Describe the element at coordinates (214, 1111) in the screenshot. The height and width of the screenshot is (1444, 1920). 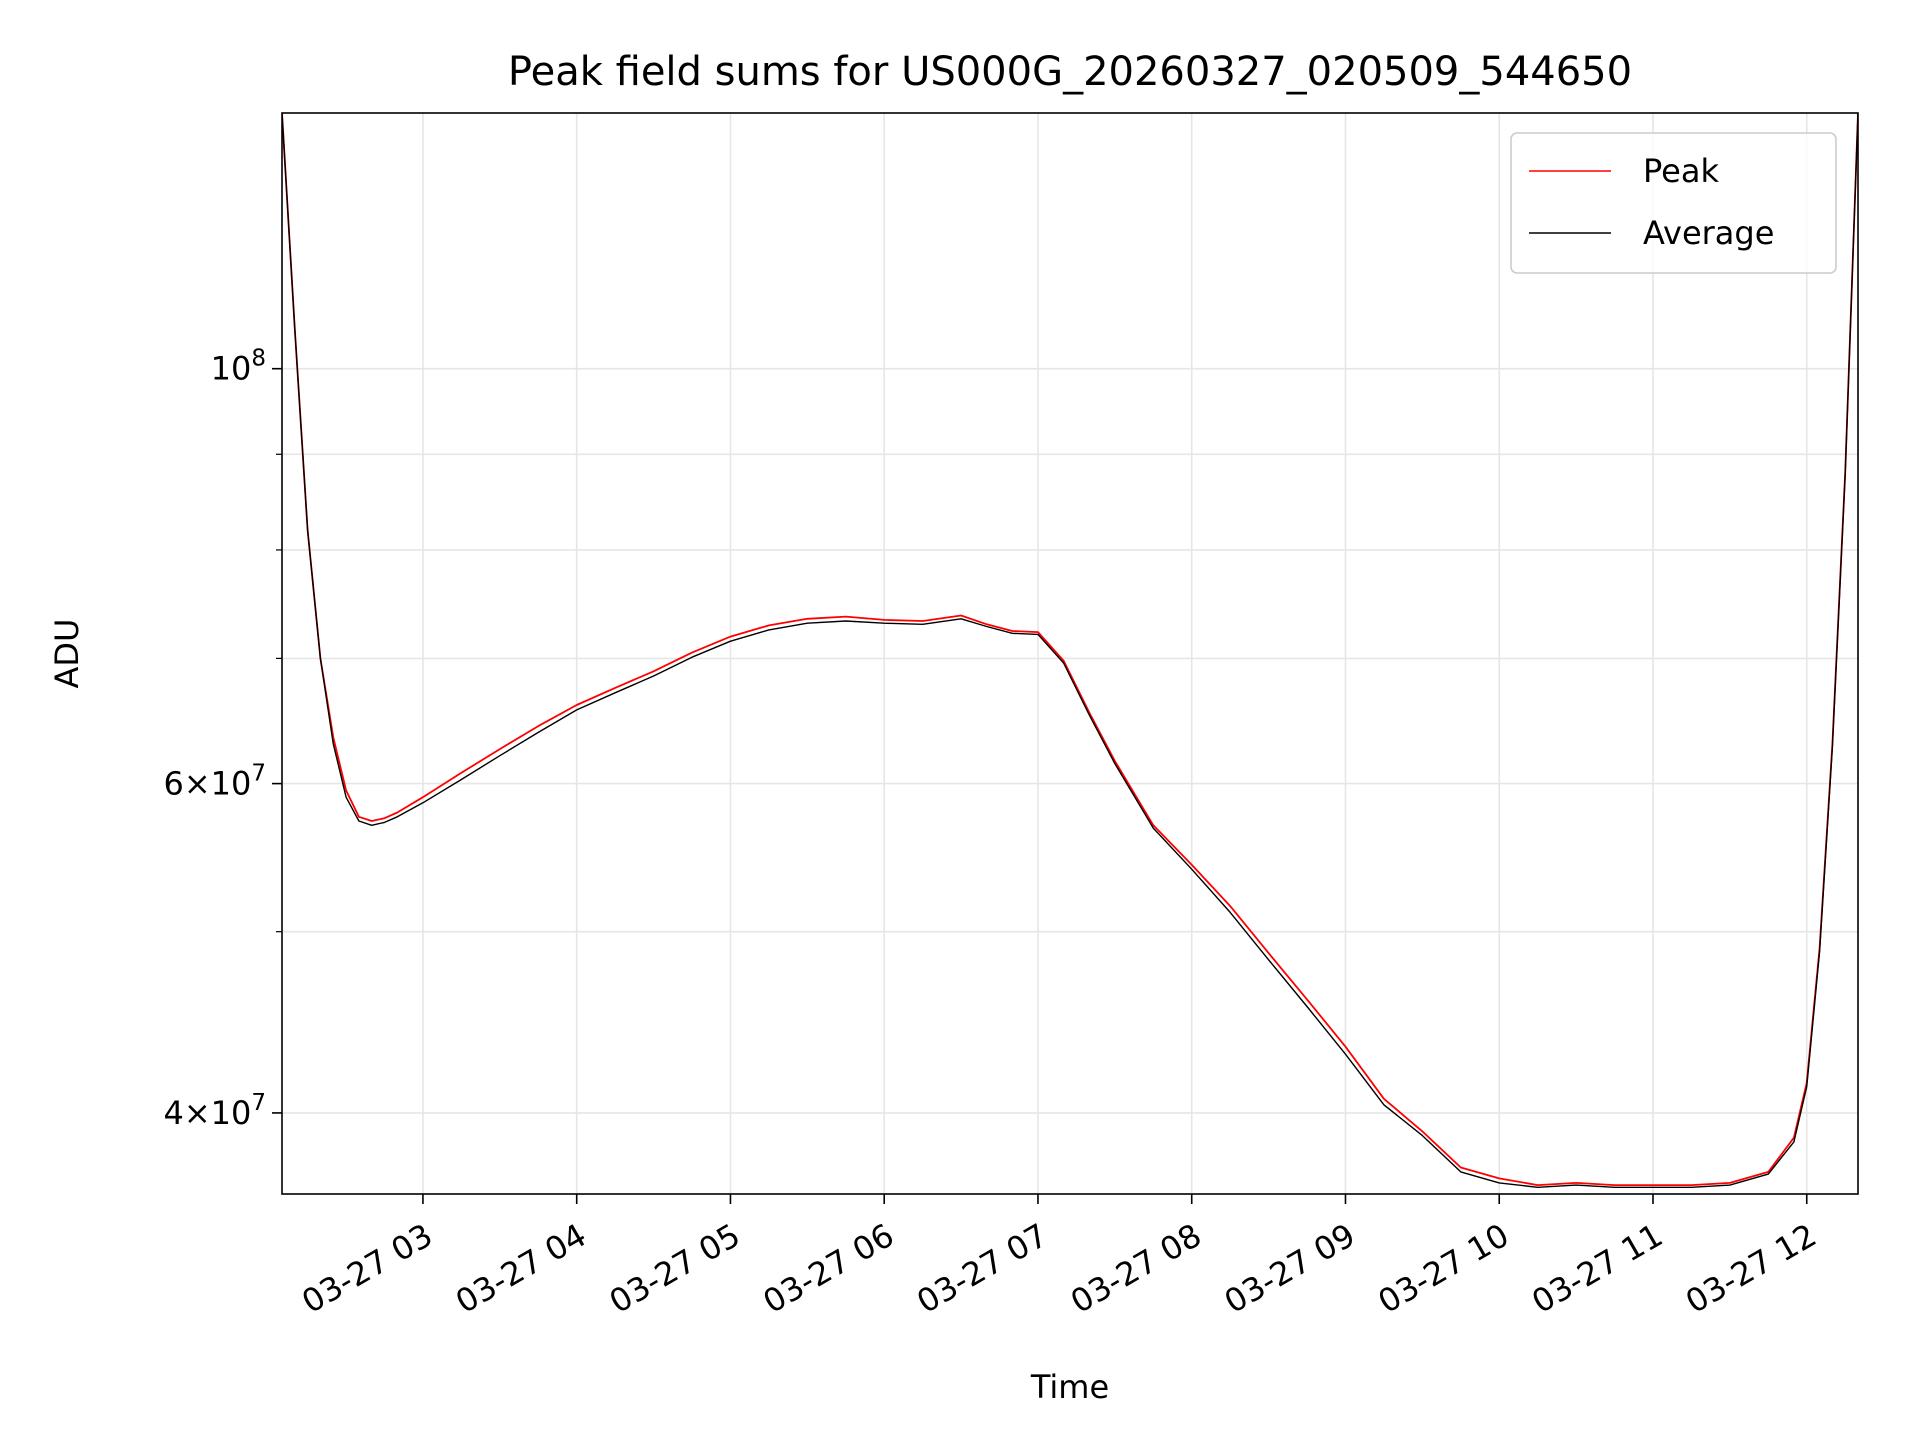
I see `y-tick-label: 4×107` at that location.